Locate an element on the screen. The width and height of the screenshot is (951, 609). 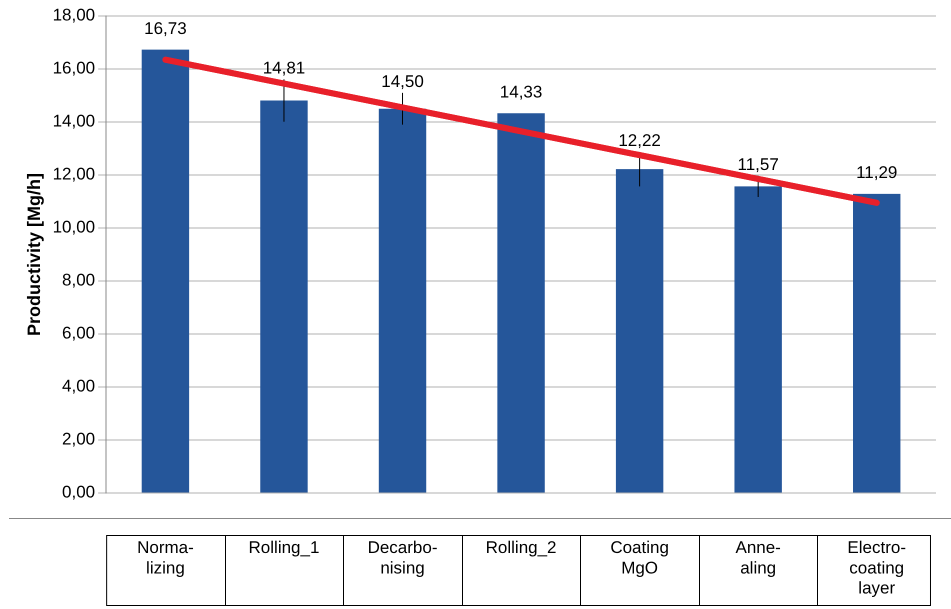
y-tick-label: 14,00 is located at coordinates (74, 121).